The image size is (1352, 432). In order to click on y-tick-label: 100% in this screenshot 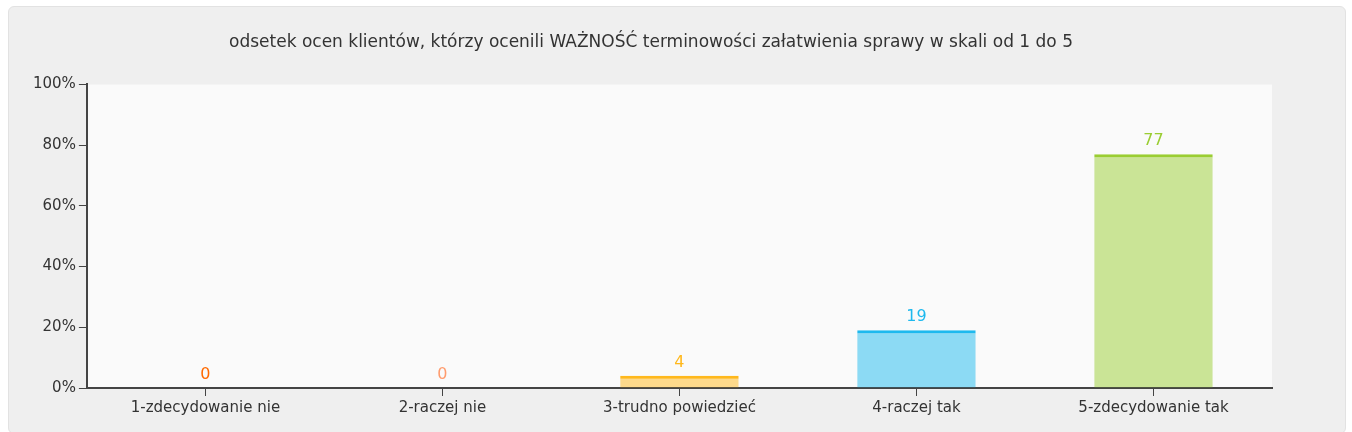, I will do `click(54, 83)`.